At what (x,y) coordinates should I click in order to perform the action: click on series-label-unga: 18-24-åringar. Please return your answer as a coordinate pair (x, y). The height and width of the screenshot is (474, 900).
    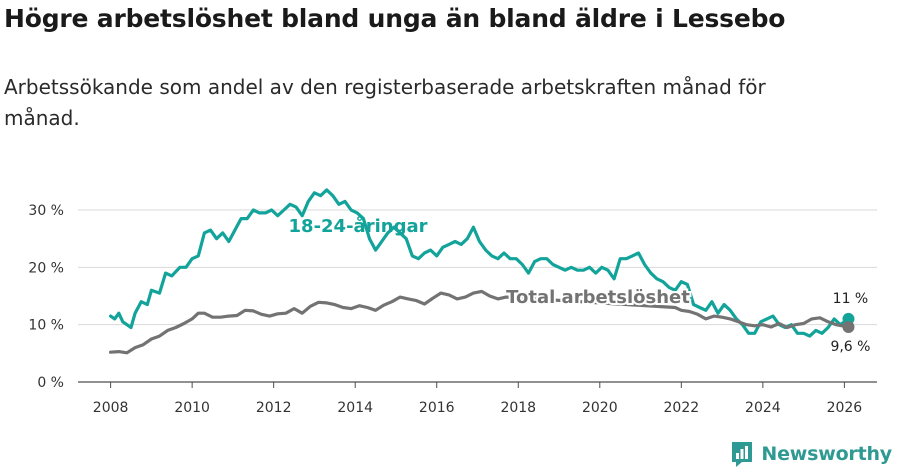
    Looking at the image, I should click on (358, 226).